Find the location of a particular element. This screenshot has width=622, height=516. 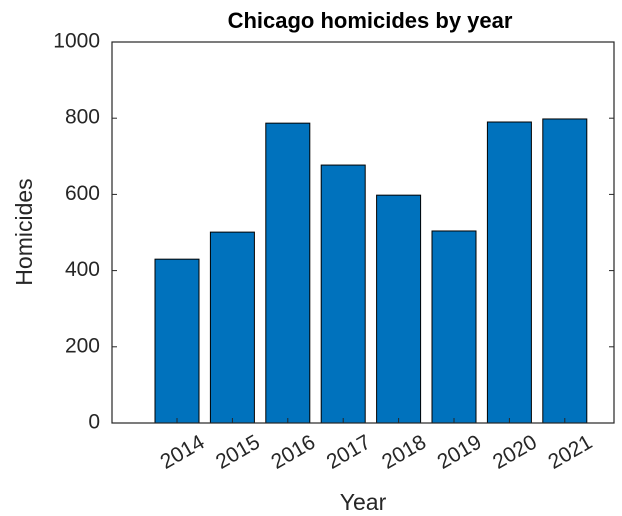

x-tick-label: 2015 is located at coordinates (238, 452).